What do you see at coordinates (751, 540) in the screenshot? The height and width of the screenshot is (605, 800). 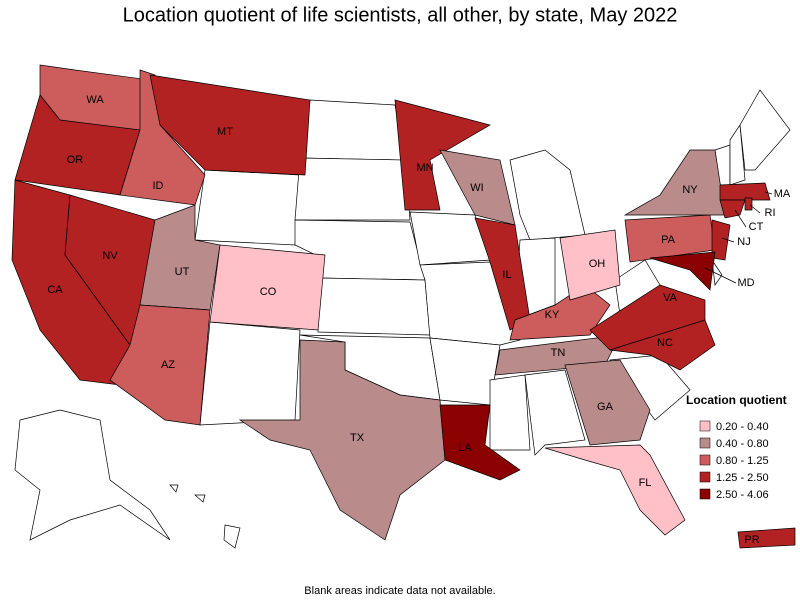 I see `state-label: PR` at bounding box center [751, 540].